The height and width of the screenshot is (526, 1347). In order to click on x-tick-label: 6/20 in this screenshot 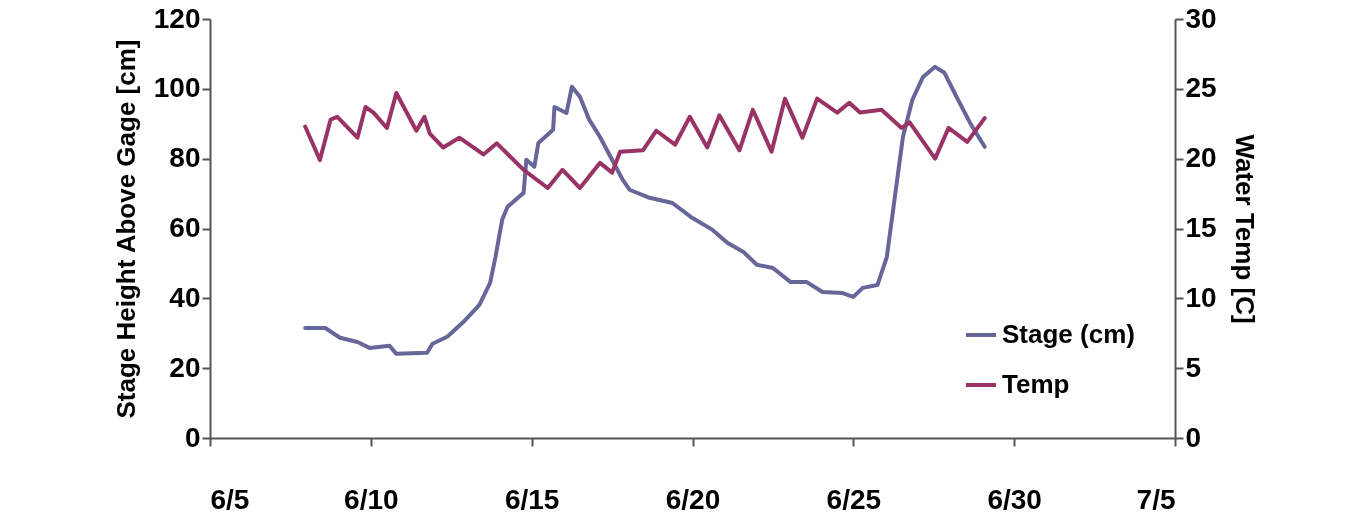, I will do `click(693, 499)`.